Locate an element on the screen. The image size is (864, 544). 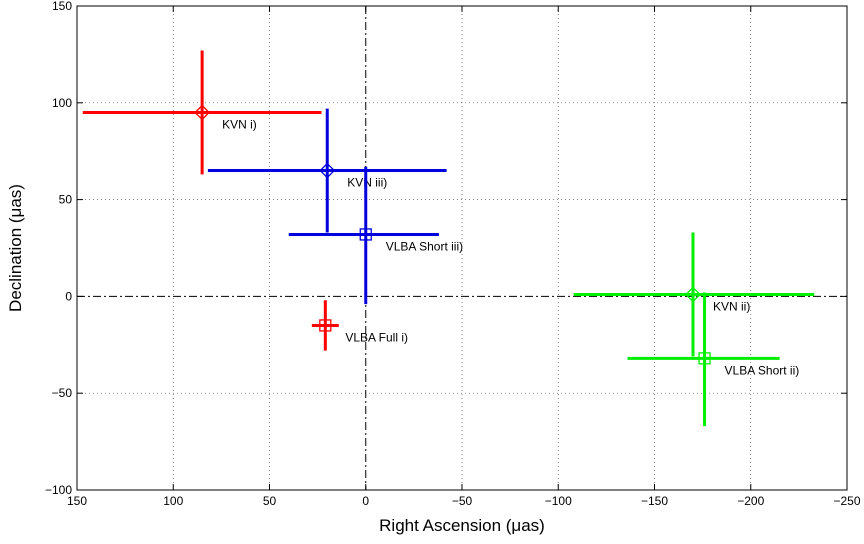
x-tick-label: −250 is located at coordinates (846, 501).